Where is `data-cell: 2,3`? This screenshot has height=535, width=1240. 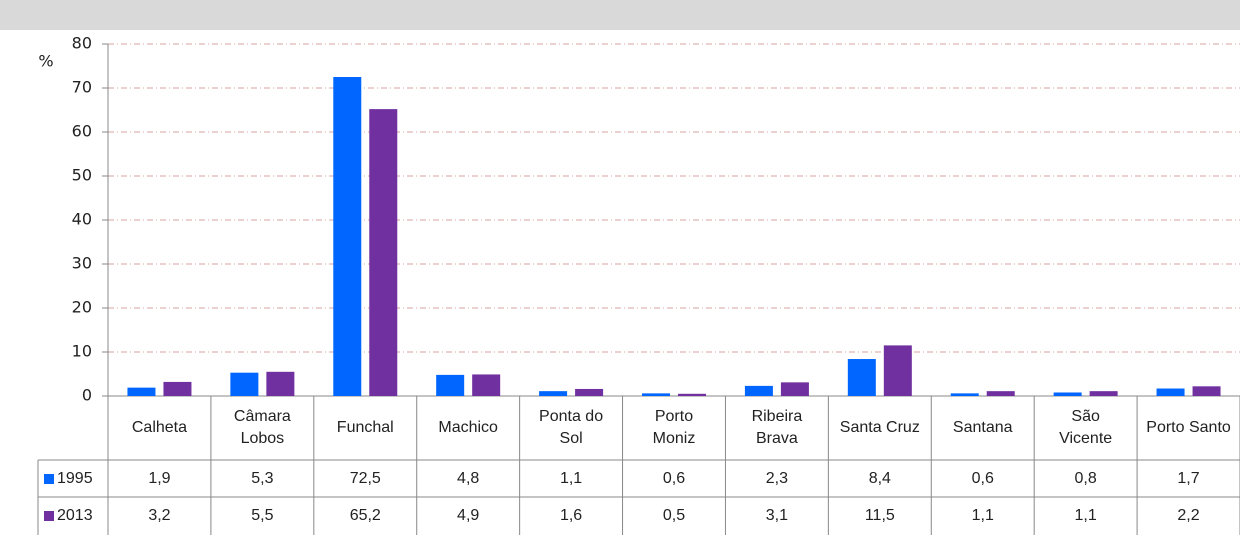 data-cell: 2,3 is located at coordinates (777, 478).